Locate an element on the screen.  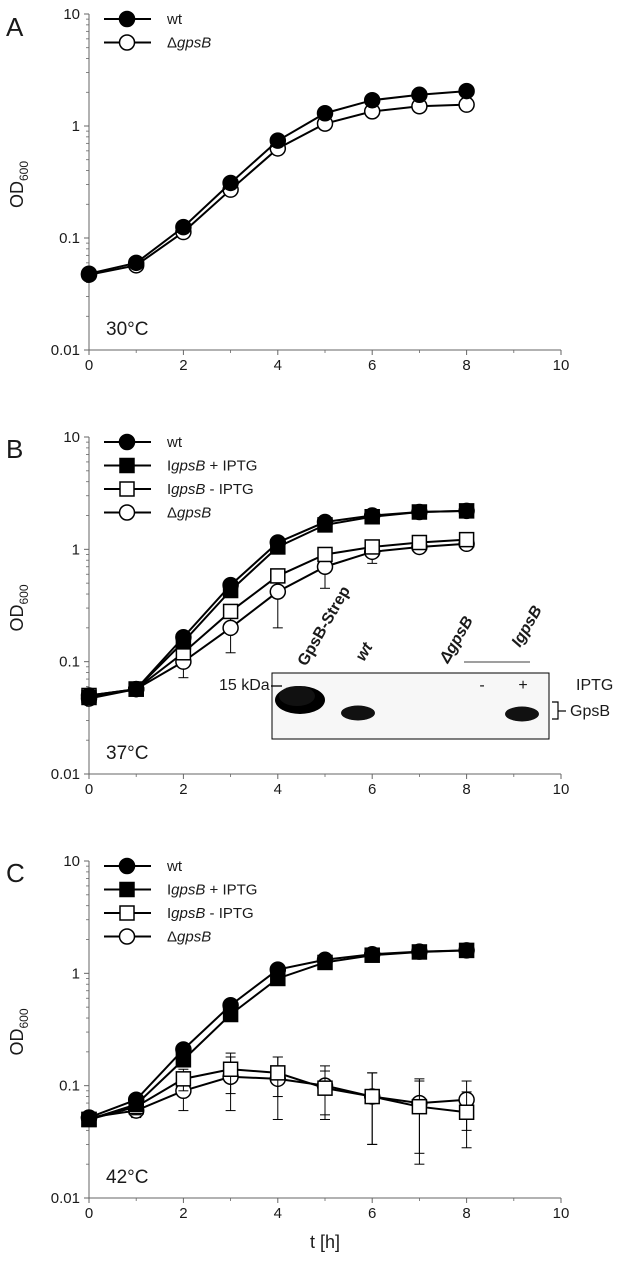
legend-label: IgpsB + IPTG is located at coordinates (212, 890).